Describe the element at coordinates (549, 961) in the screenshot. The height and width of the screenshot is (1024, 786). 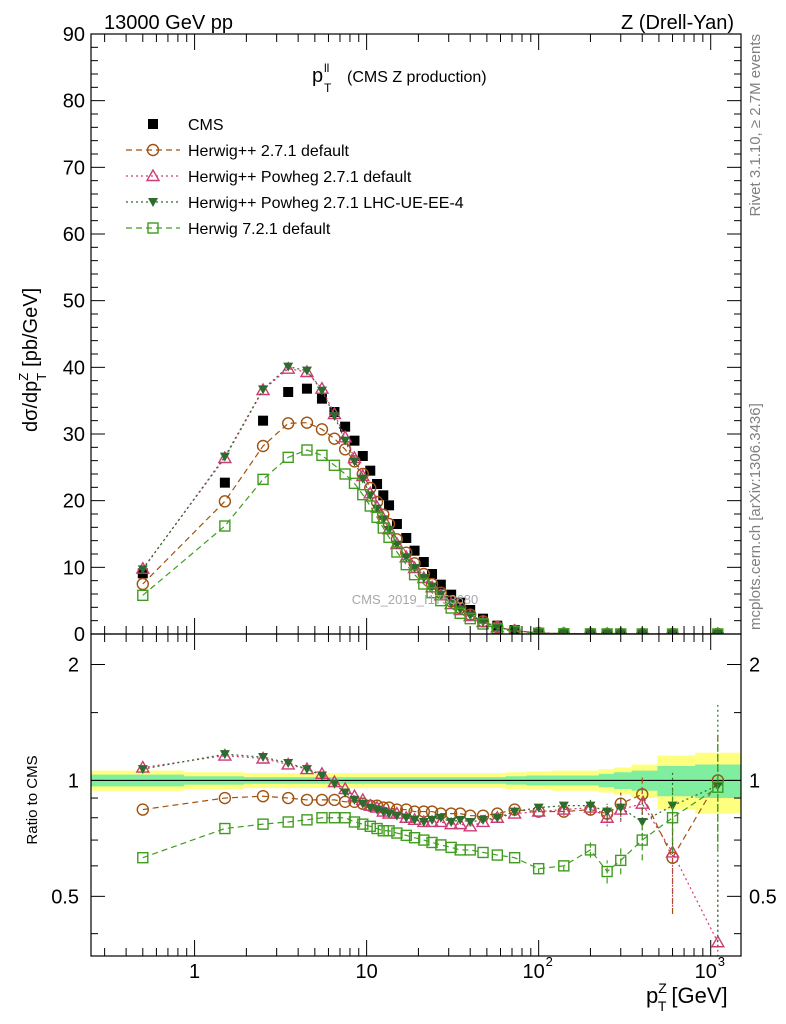
I see `x-tick-exponent: 2` at that location.